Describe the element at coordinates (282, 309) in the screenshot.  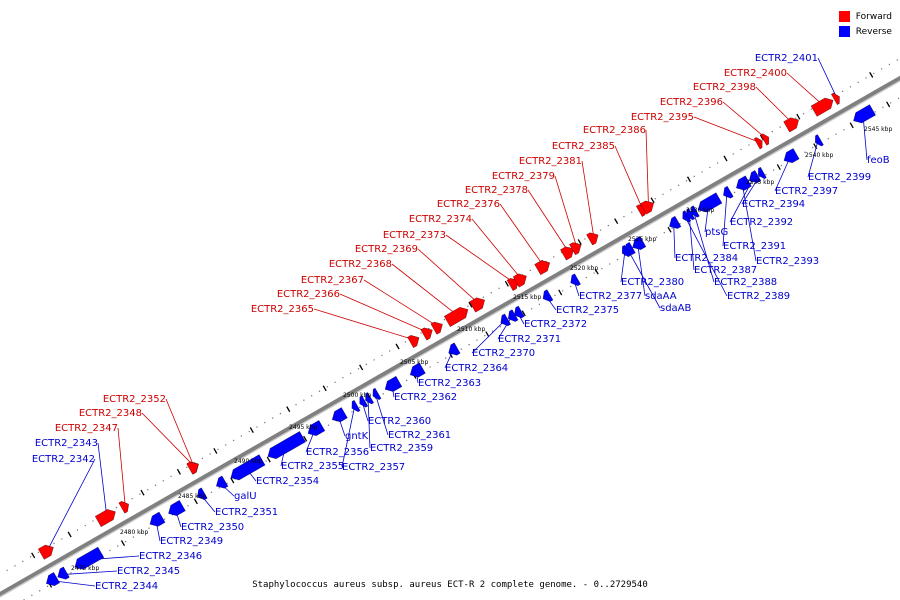
I see `ectr2-2365-label: ECTR2_2365` at that location.